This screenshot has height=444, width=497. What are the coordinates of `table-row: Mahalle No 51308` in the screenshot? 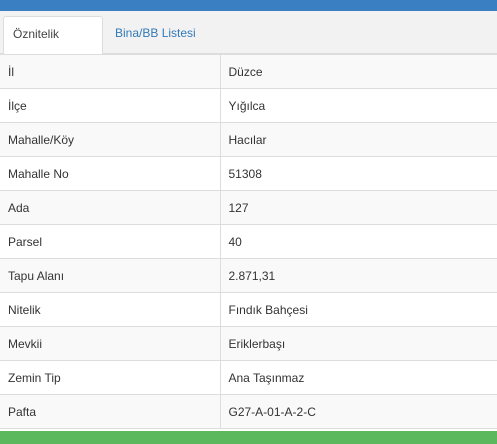 It's located at (248, 173).